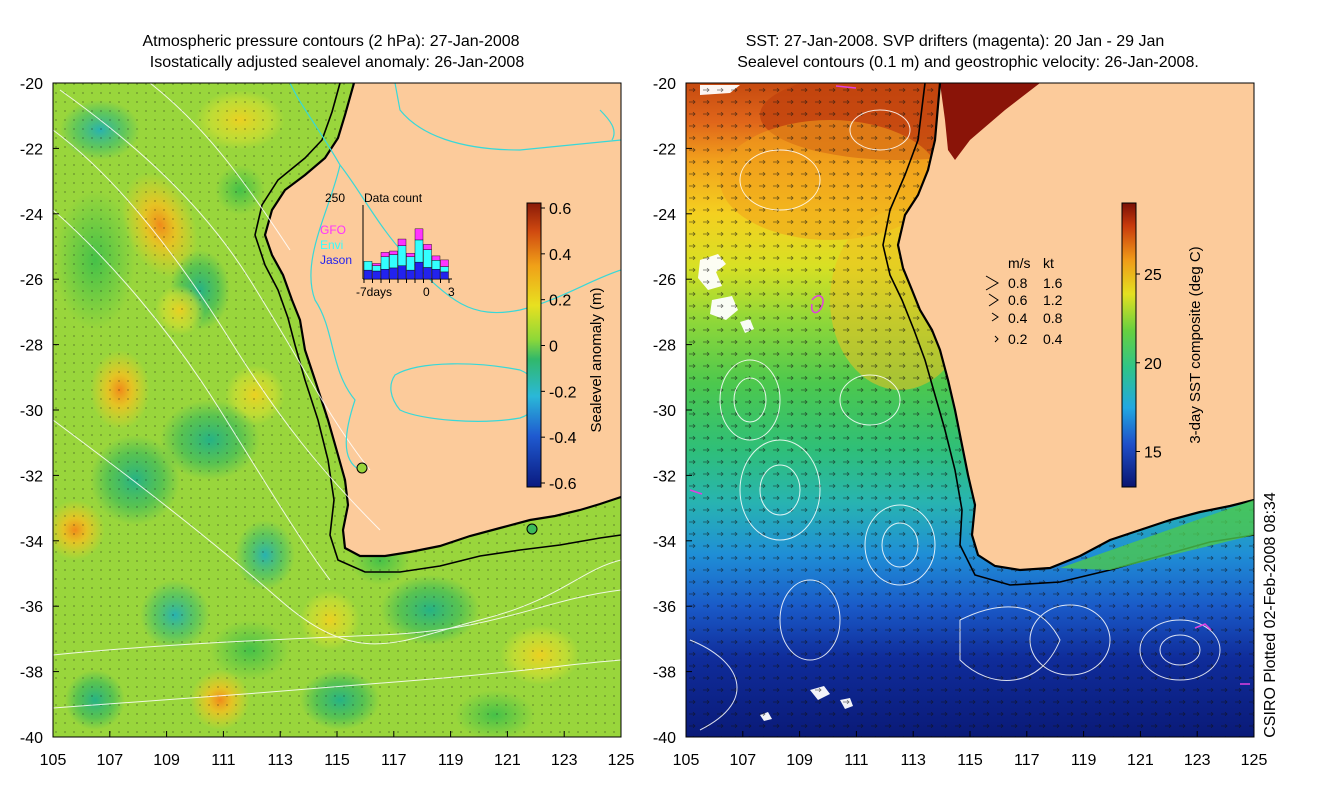  I want to click on inset-xlabel-start: -7days, so click(374, 292).